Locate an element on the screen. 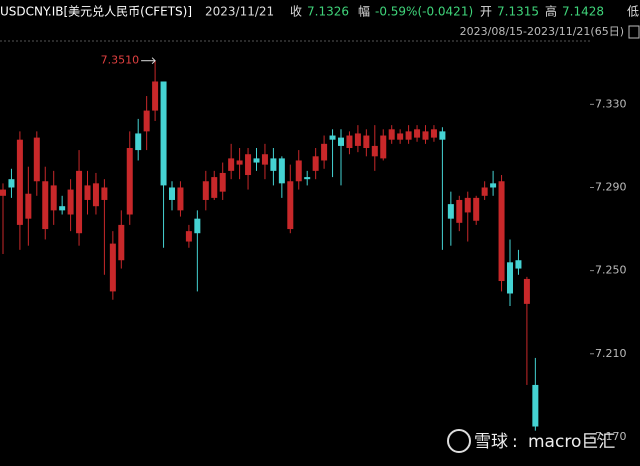  arrow-head is located at coordinates (153, 61).